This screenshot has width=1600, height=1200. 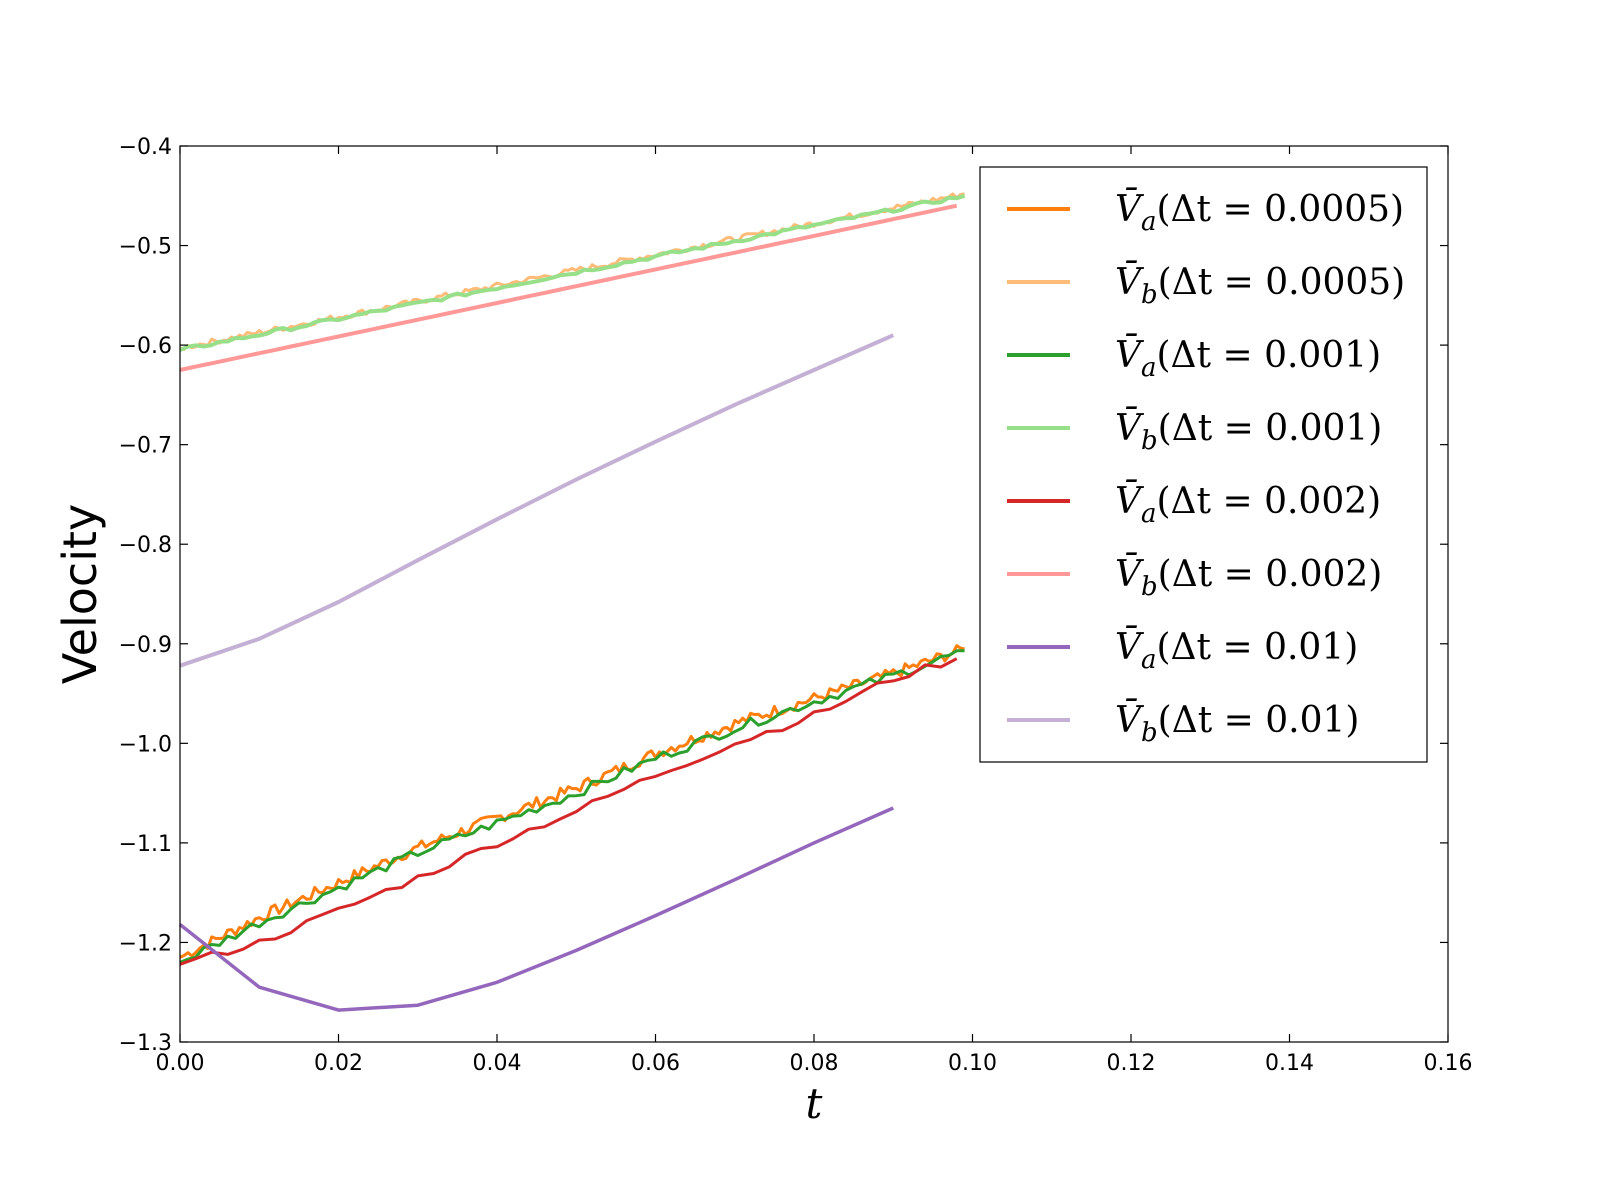 I want to click on legend-label: V̄b(Δt = 0.0005), so click(x=1260, y=285).